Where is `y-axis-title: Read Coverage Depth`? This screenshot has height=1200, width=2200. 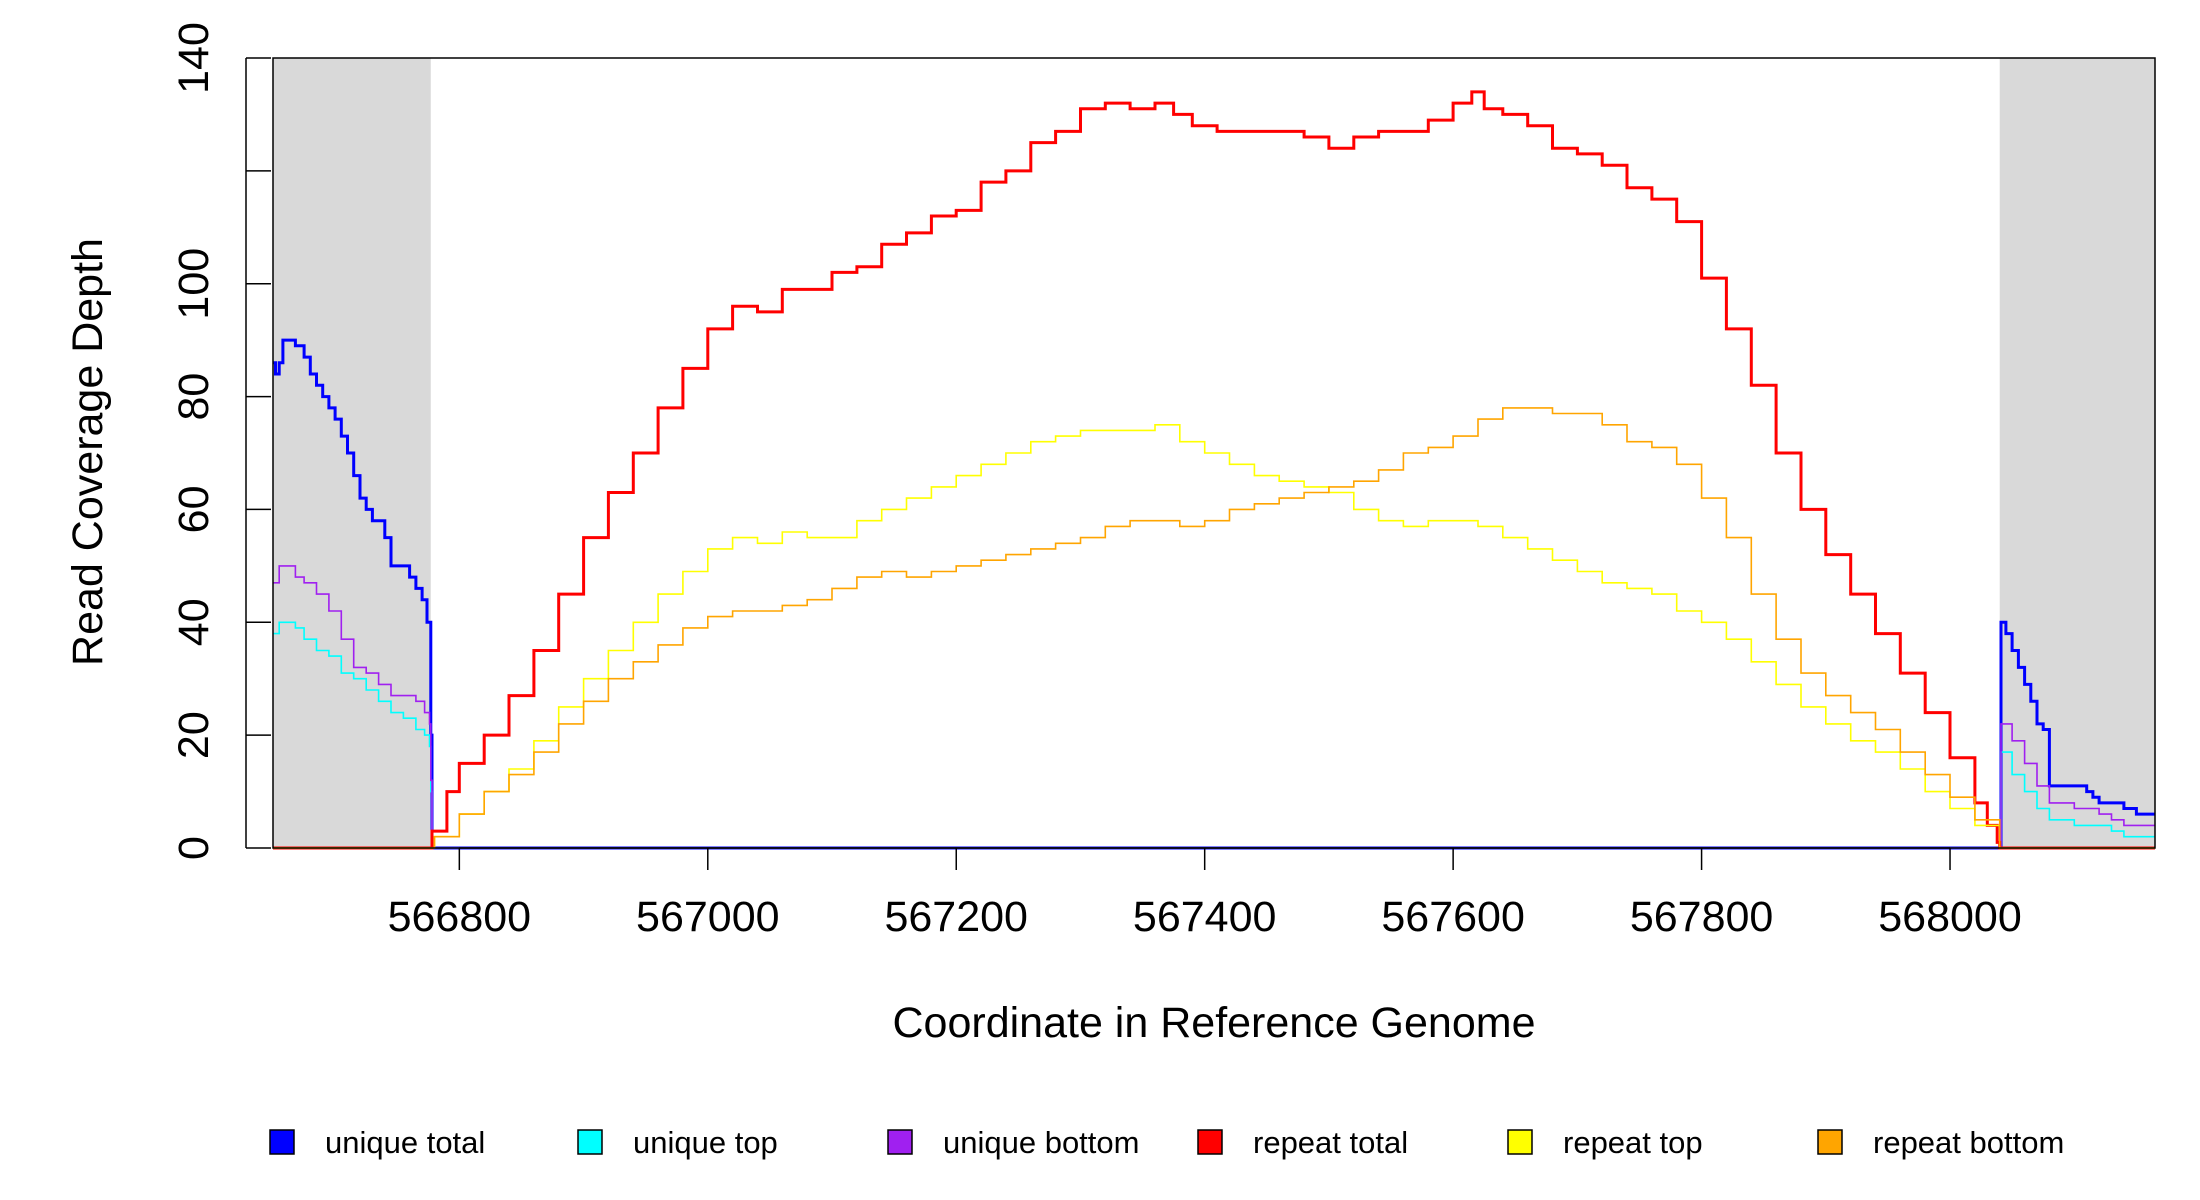 y-axis-title: Read Coverage Depth is located at coordinates (88, 452).